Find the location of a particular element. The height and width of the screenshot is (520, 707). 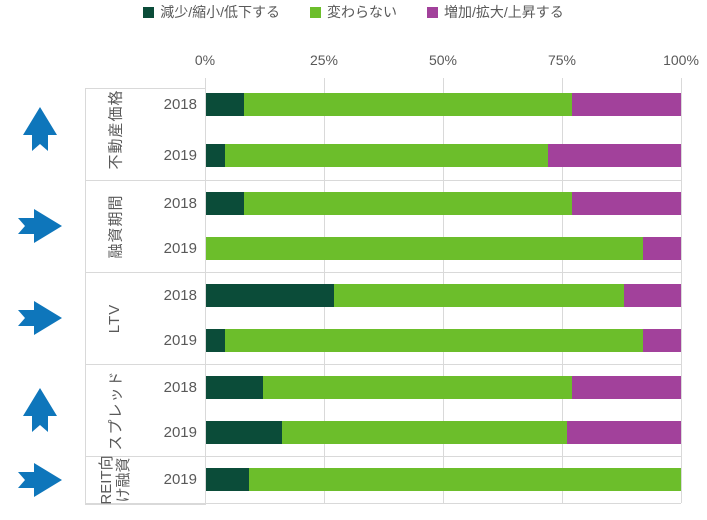

category-label-wrap: 融資期間 is located at coordinates (115, 226).